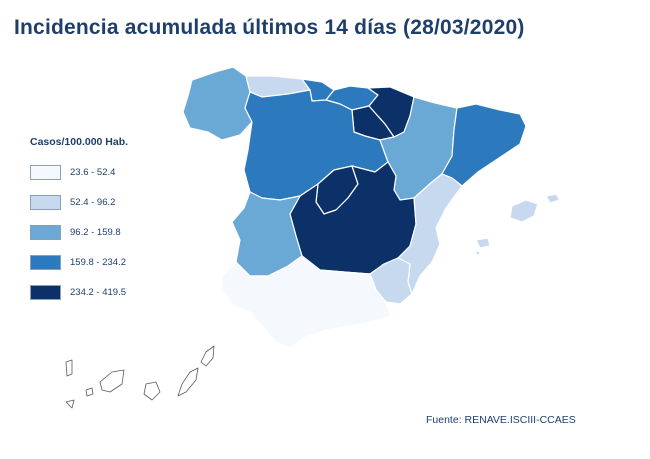 This screenshot has height=459, width=650. Describe the element at coordinates (93, 172) in the screenshot. I see `legend-label: 23.6 - 52.4` at that location.